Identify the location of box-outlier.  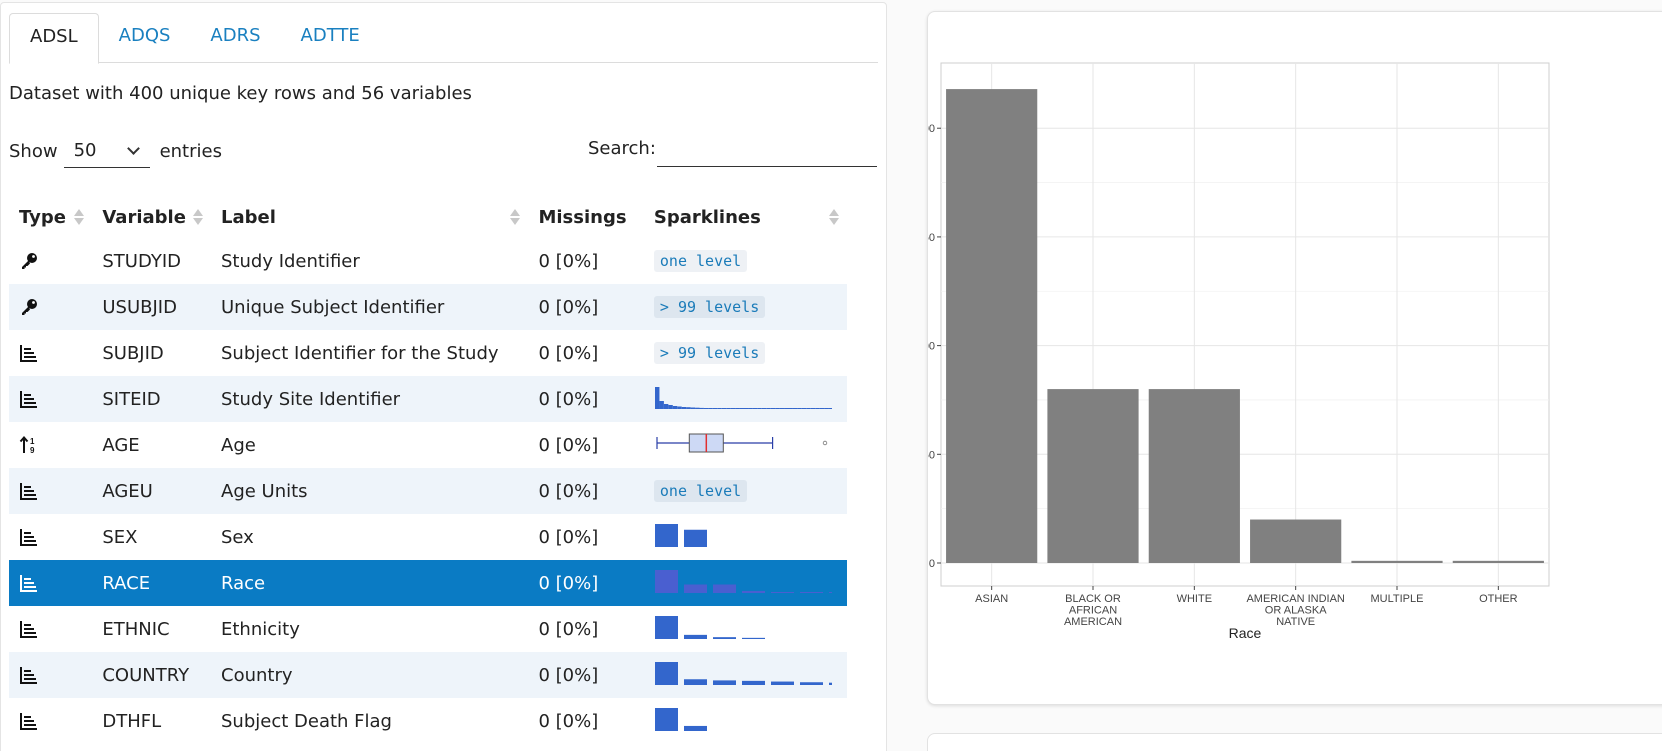
(825, 442).